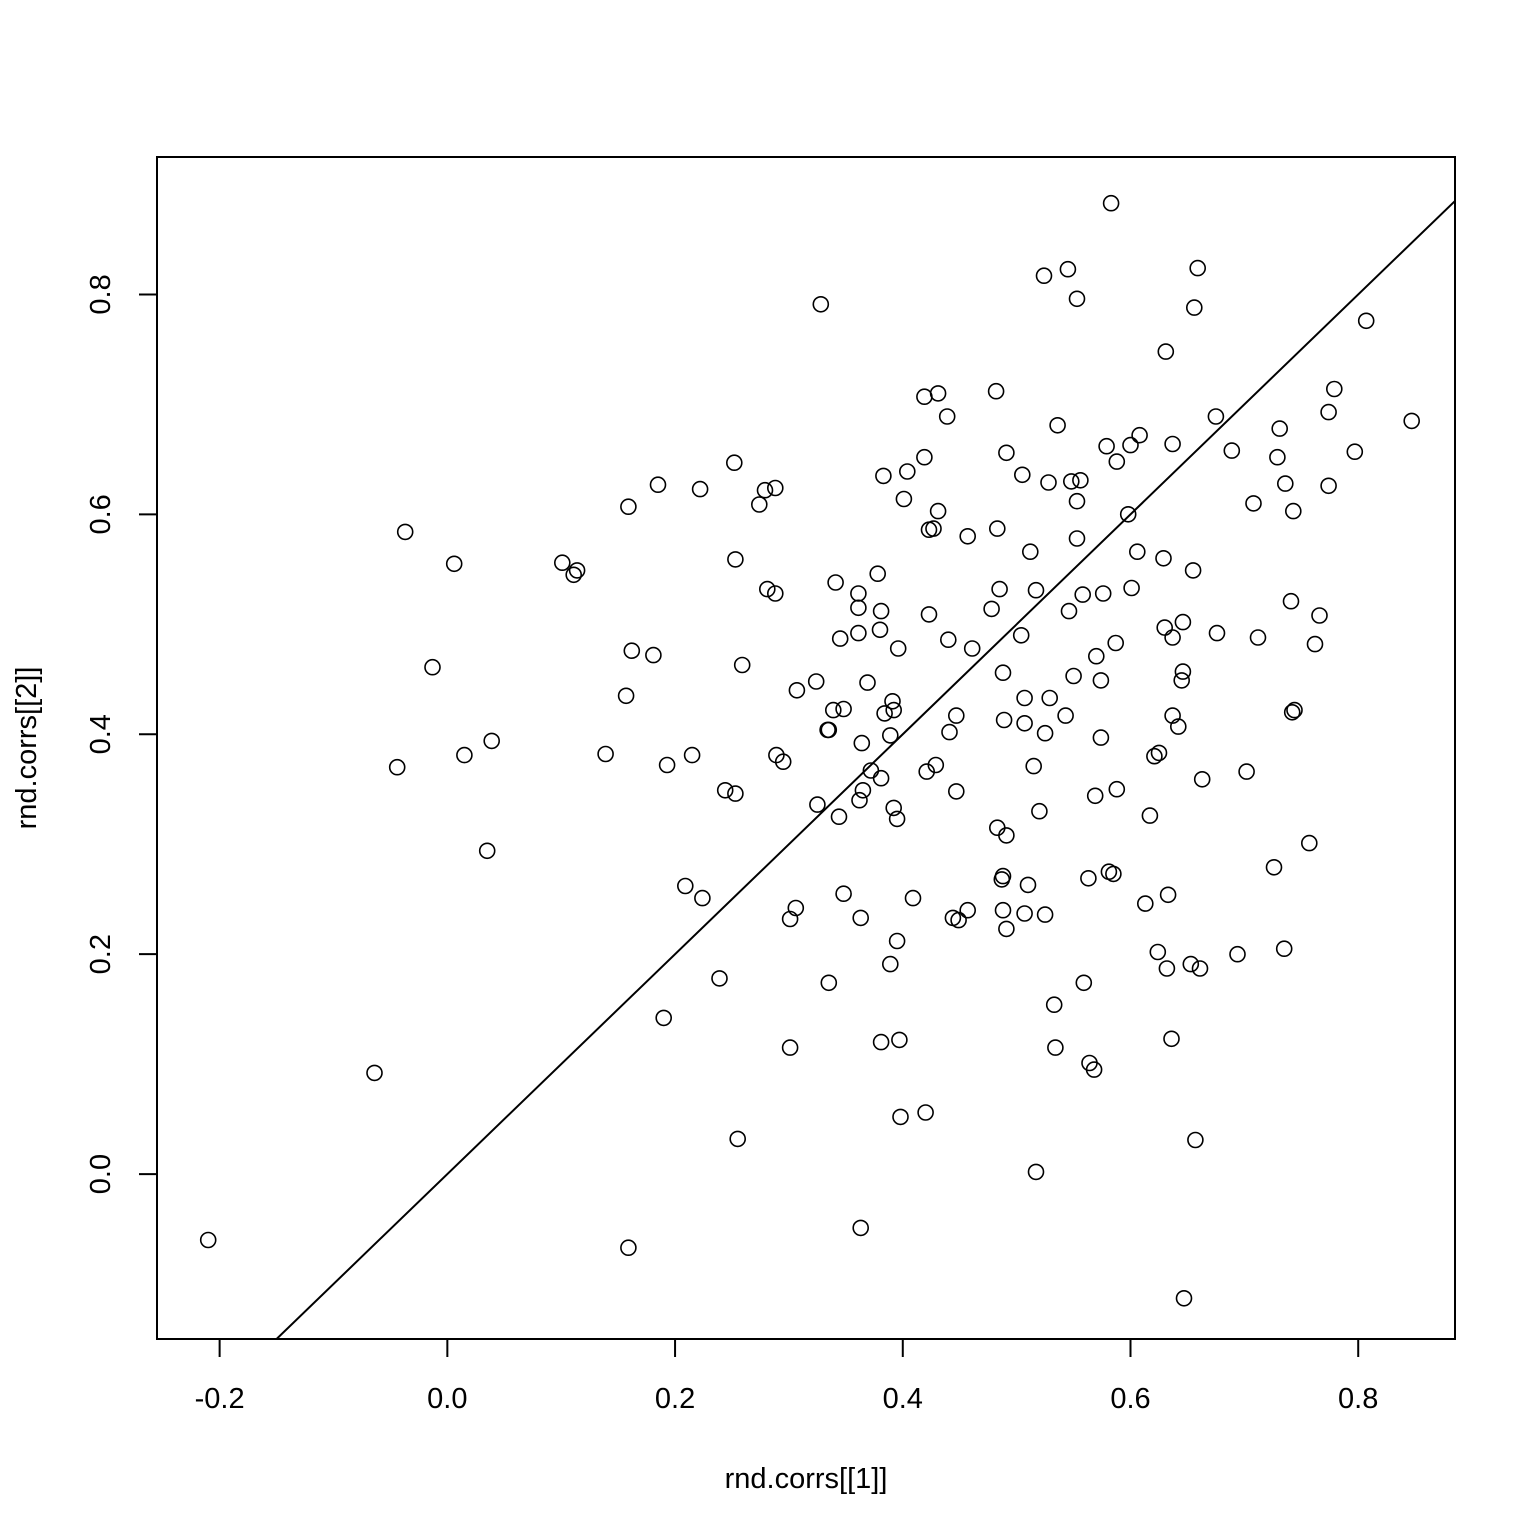 This screenshot has width=1536, height=1536. I want to click on y-axis-title: rnd.corrs[[2]], so click(27, 748).